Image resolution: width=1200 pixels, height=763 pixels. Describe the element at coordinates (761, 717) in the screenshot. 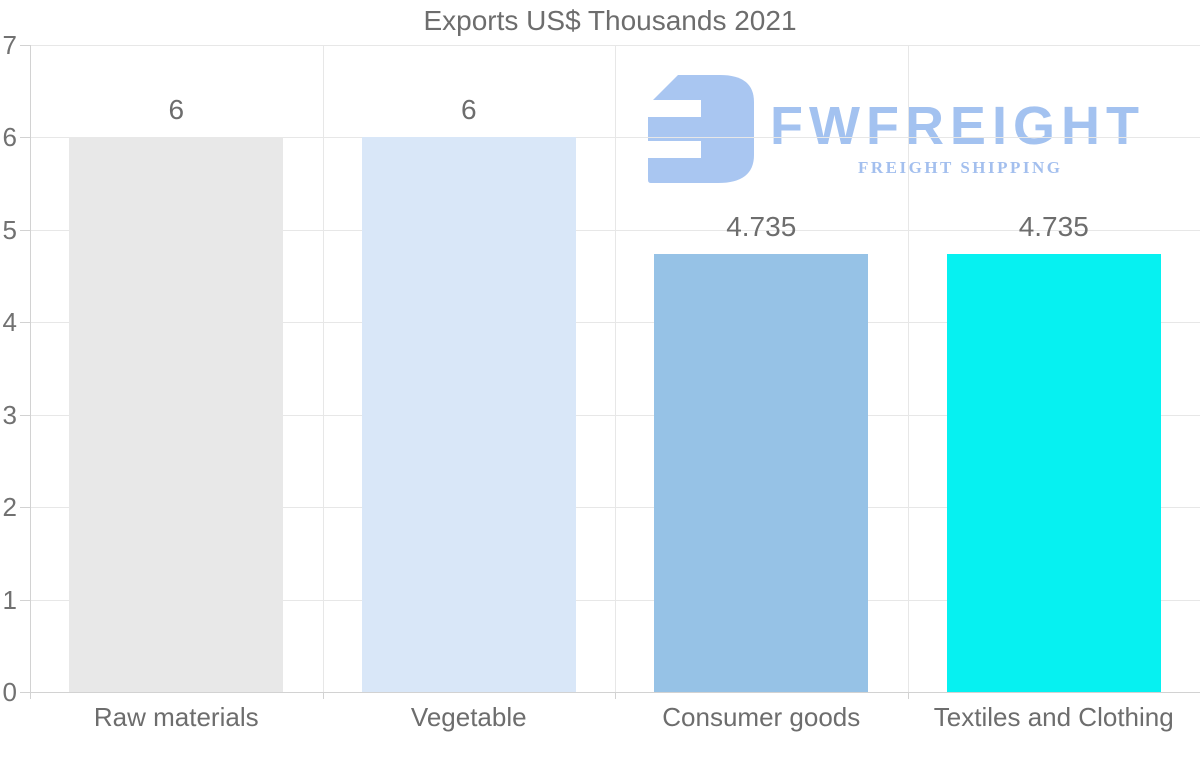

I see `x-axis-category-label: Consumer goods` at that location.